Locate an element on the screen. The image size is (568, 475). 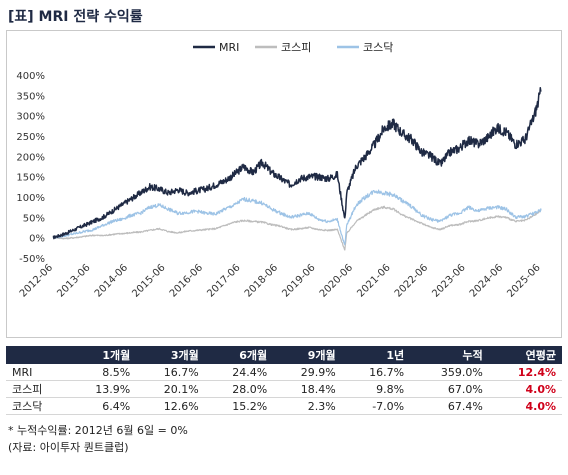
row-label: MRI is located at coordinates (37, 372).